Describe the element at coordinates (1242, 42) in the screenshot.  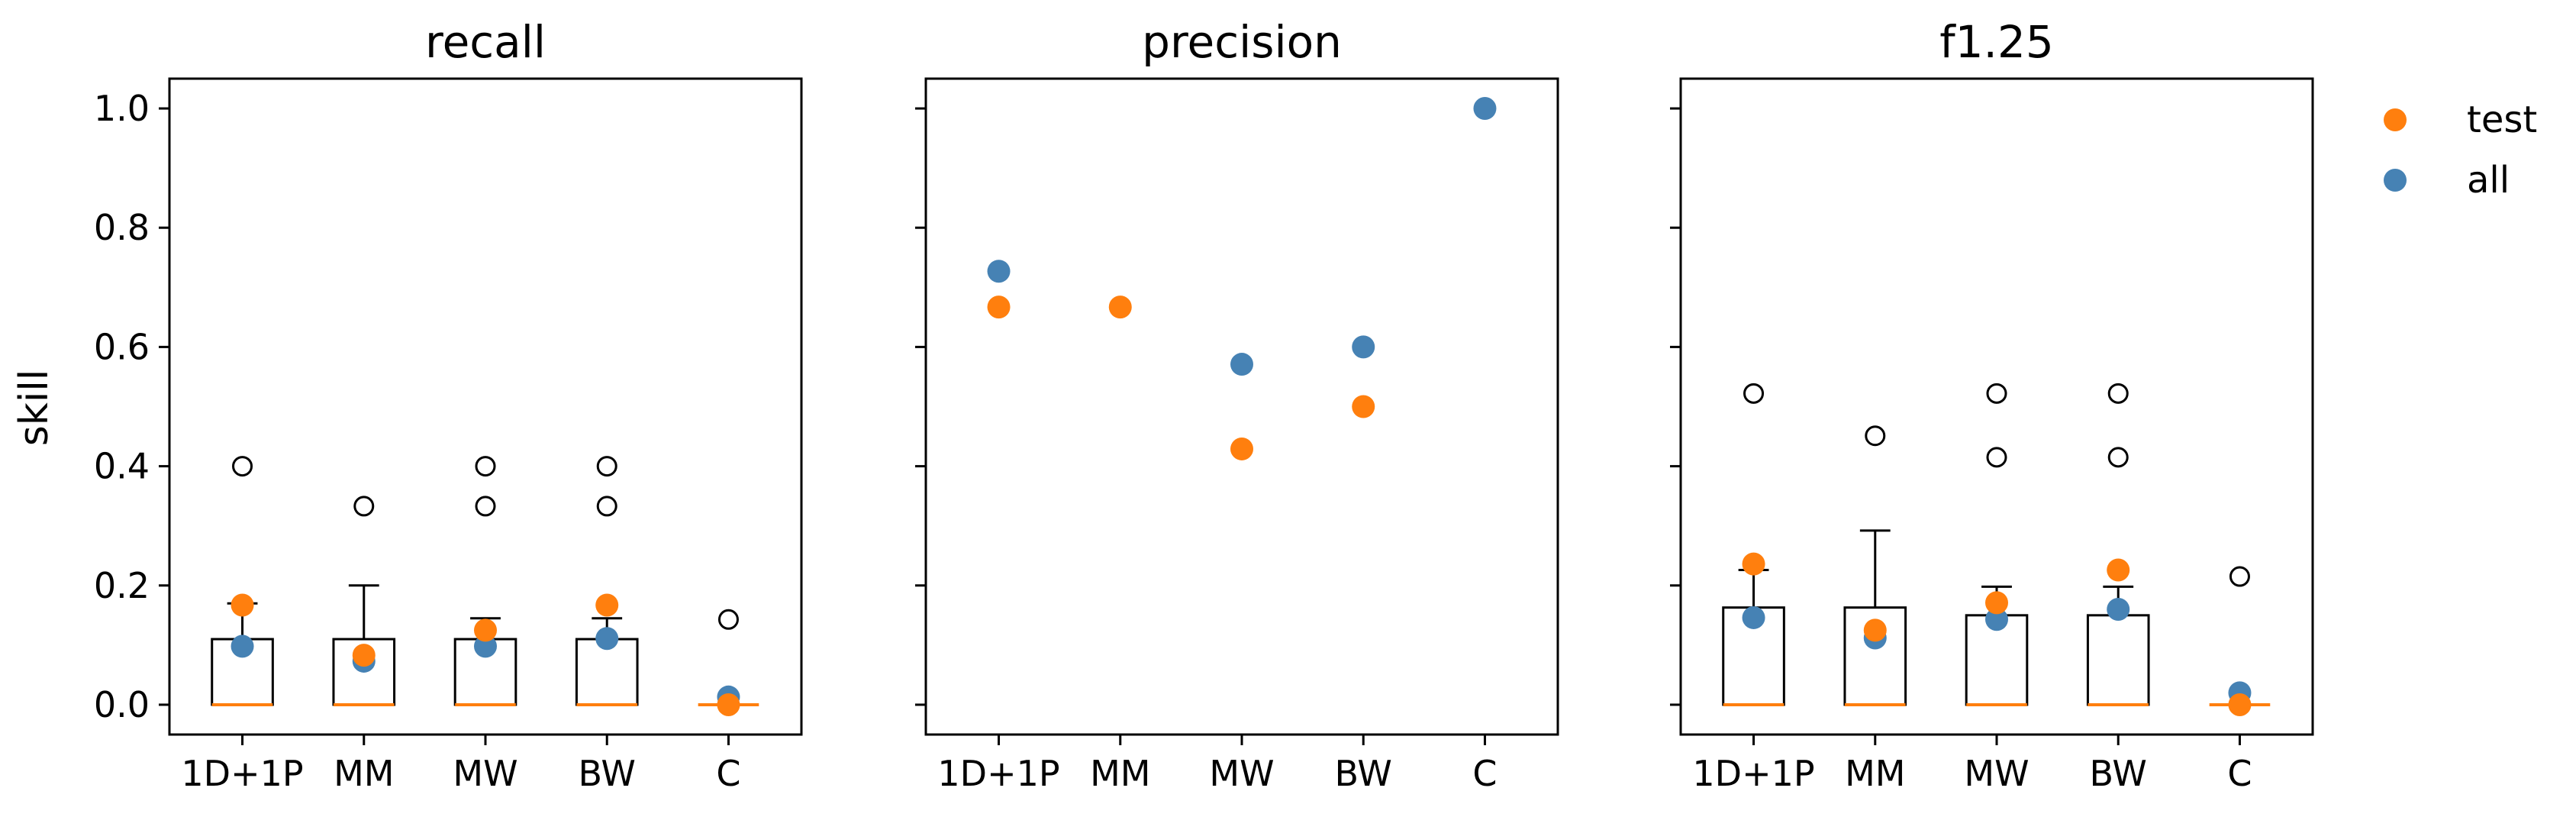
I see `panel-title: precision` at that location.